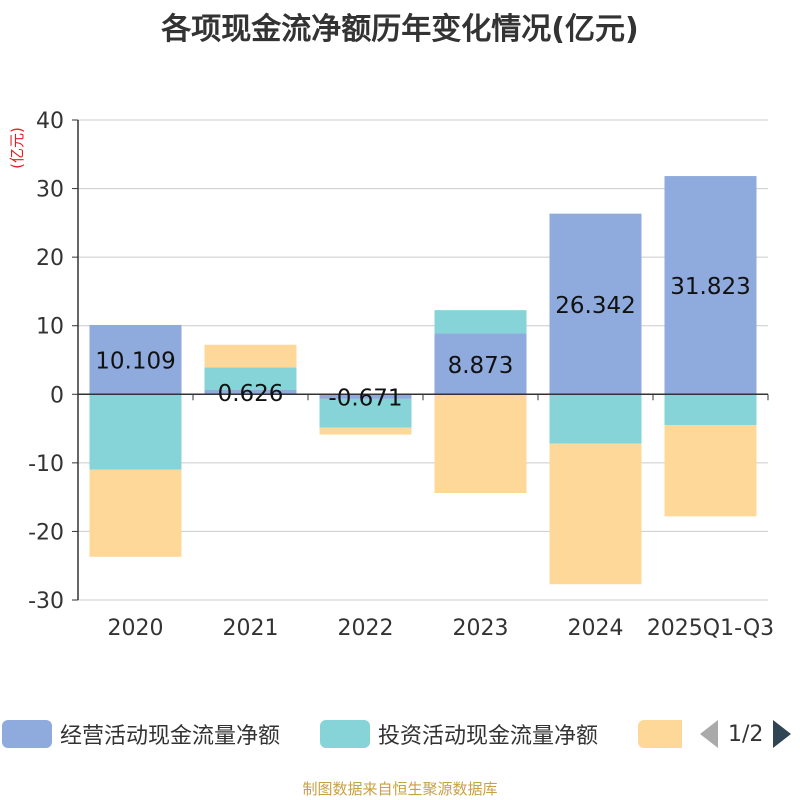 Image resolution: width=800 pixels, height=800 pixels. Describe the element at coordinates (710, 410) in the screenshot. I see `bar-investing-2025Q1-Q3` at that location.